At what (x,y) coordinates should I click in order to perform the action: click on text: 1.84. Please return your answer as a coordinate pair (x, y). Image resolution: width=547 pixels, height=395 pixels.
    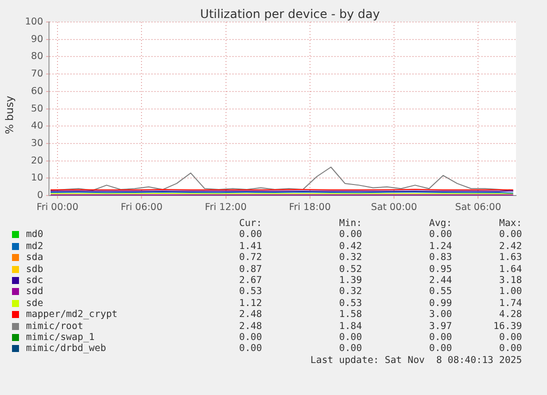
    Looking at the image, I should click on (350, 326).